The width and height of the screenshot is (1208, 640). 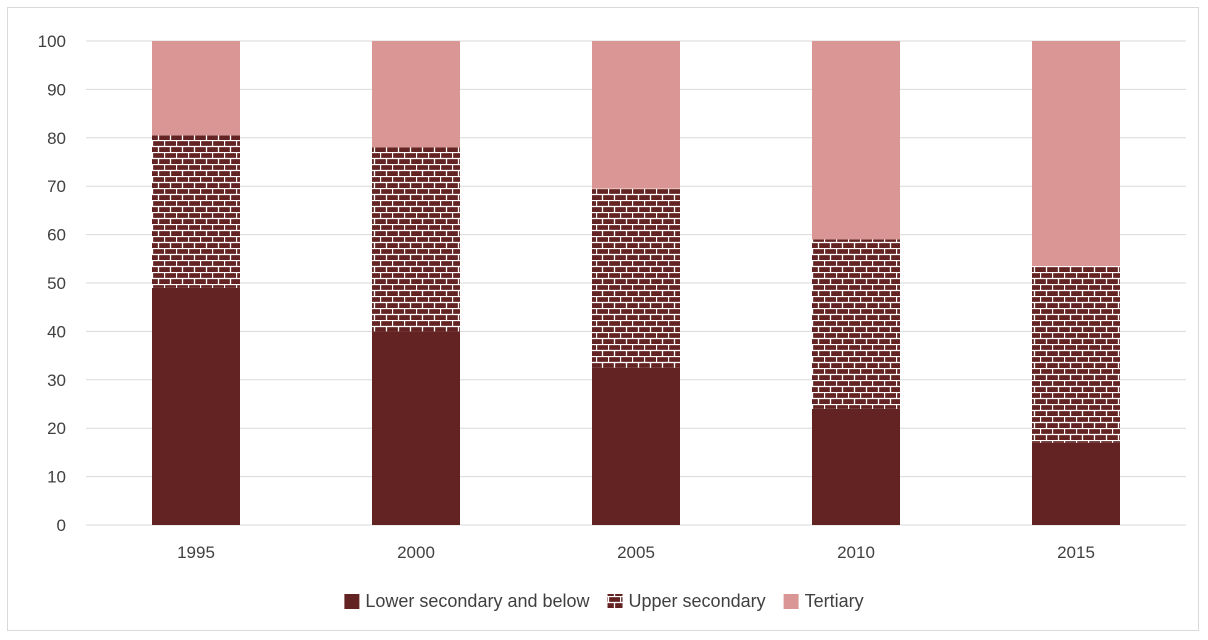 I want to click on bar-segment-tertiary-2005, so click(x=636, y=115).